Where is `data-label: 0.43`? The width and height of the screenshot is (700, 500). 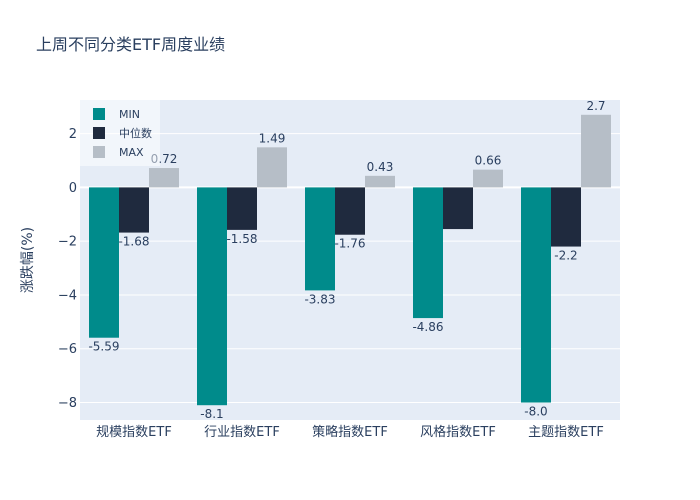
data-label: 0.43 is located at coordinates (380, 167).